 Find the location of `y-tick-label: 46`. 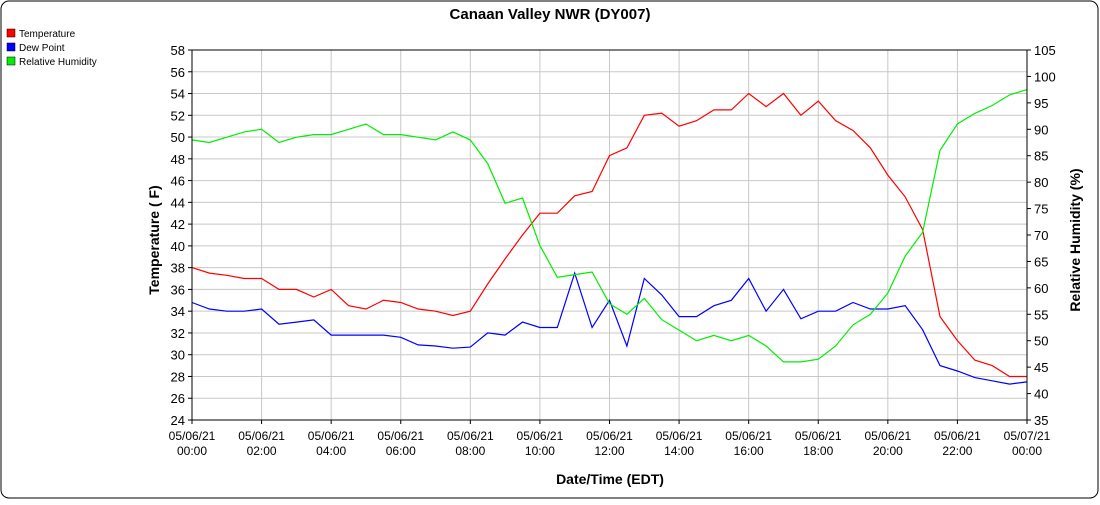

y-tick-label: 46 is located at coordinates (178, 181).